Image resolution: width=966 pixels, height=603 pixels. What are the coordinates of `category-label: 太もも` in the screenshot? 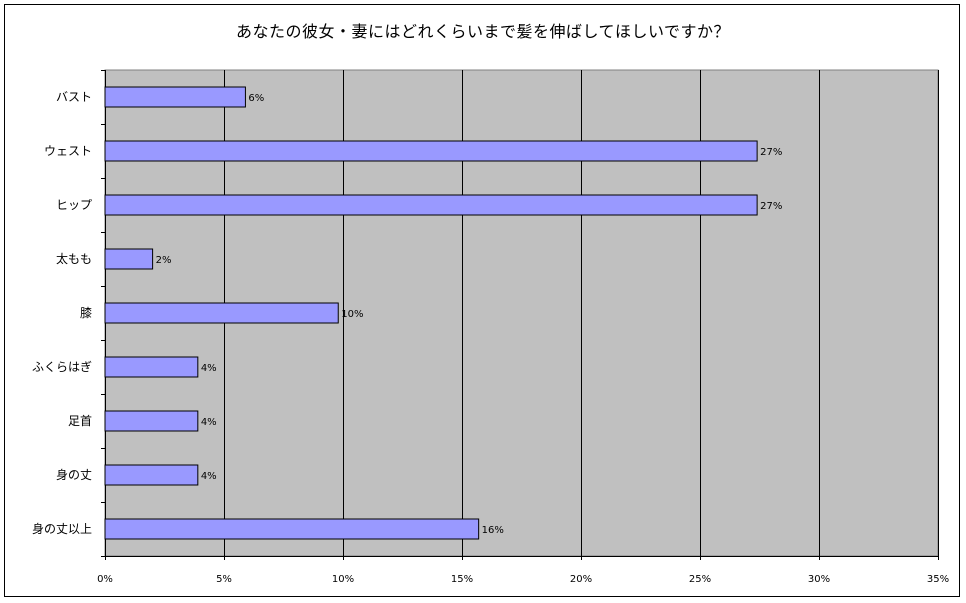 It's located at (74, 258).